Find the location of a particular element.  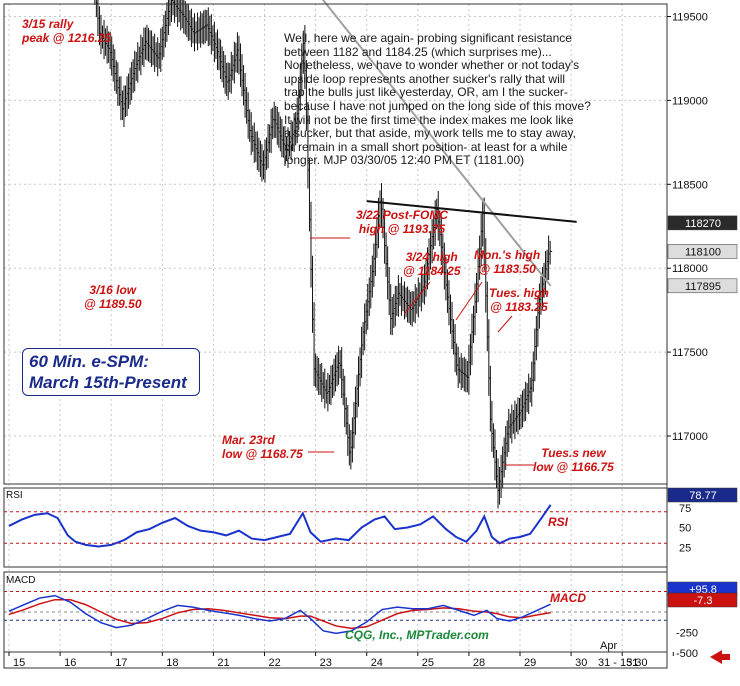

price-tick-label: 117500 is located at coordinates (690, 353).